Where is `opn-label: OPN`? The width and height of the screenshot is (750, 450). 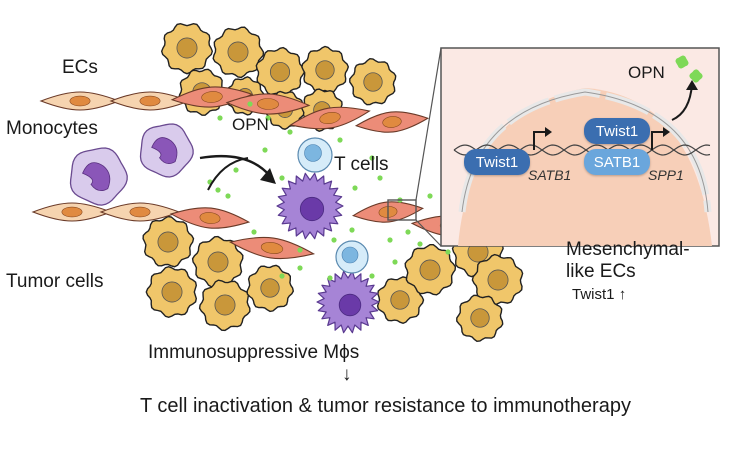
opn-label: OPN is located at coordinates (250, 124).